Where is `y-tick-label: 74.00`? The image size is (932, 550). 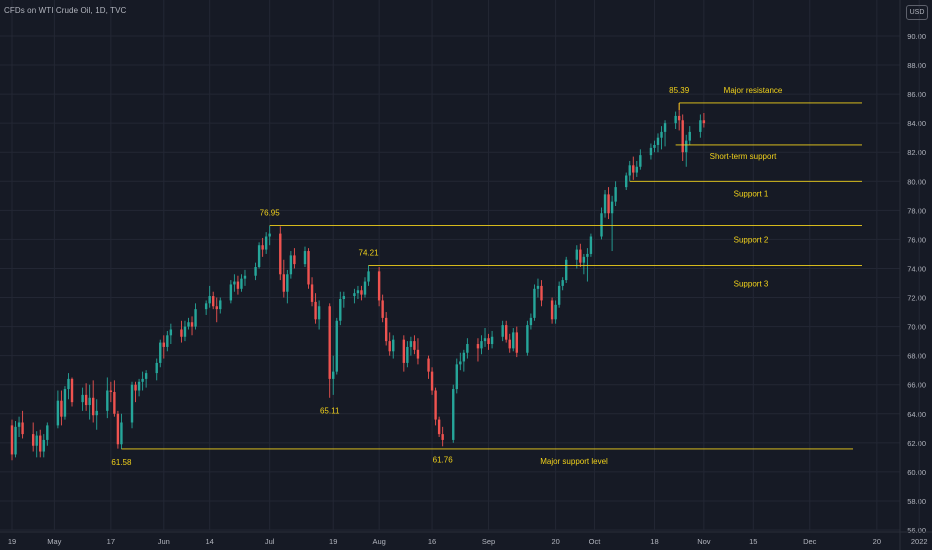 y-tick-label: 74.00 is located at coordinates (916, 268).